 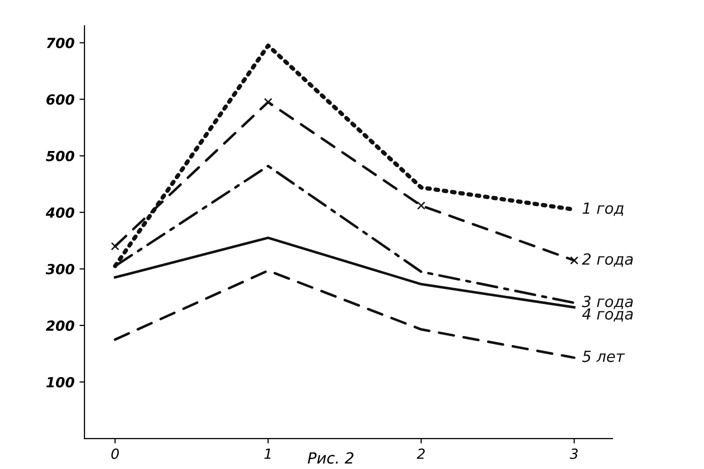 I want to click on y-tick-label: 300, so click(x=60, y=269).